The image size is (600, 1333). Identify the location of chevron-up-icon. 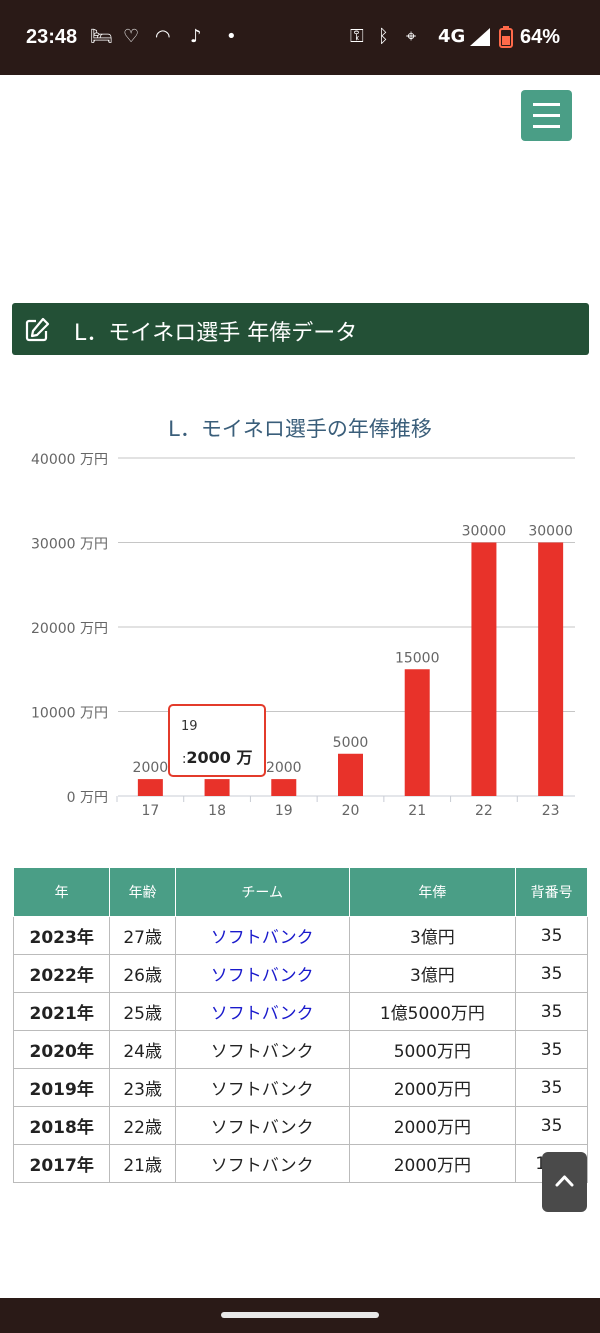
(564, 1181).